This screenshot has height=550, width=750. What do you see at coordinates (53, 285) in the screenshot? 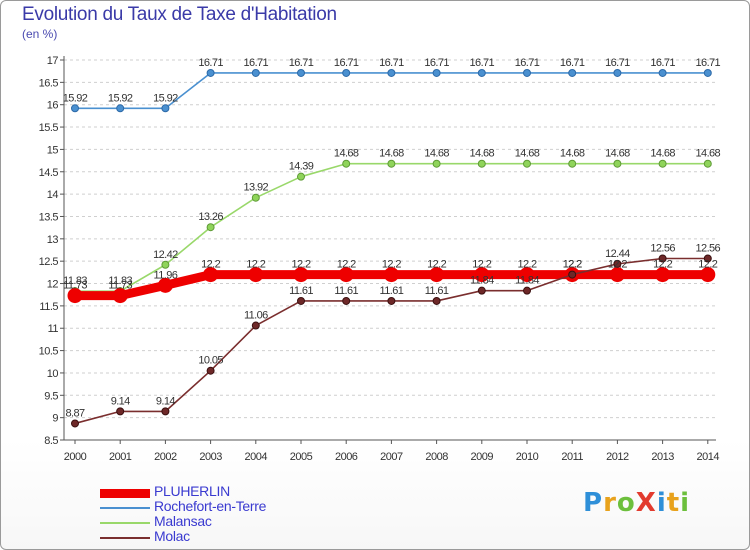
I see `y-tick-label: 12` at bounding box center [53, 285].